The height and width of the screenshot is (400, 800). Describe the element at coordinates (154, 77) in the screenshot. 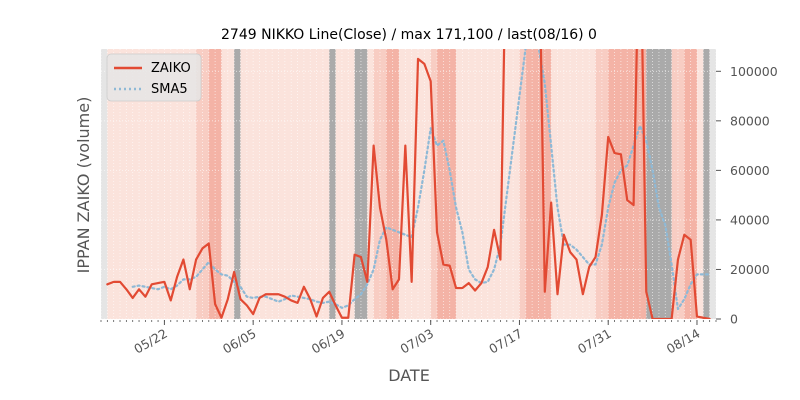

I see `legend: ZAIKO SMA5` at that location.